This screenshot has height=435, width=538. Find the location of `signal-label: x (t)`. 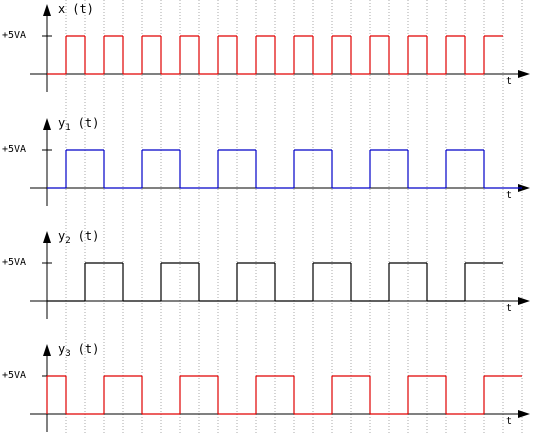

signal-label: x (t) is located at coordinates (76, 9).